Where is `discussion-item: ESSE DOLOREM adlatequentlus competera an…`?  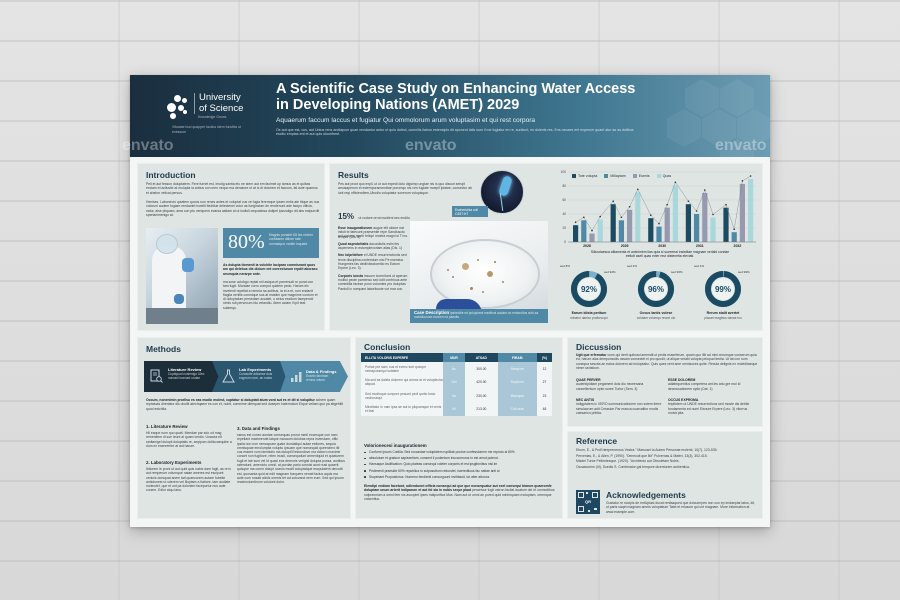
discussion-item: ESSE DOLOREM adlatequentlus competera an… is located at coordinates (704, 384).